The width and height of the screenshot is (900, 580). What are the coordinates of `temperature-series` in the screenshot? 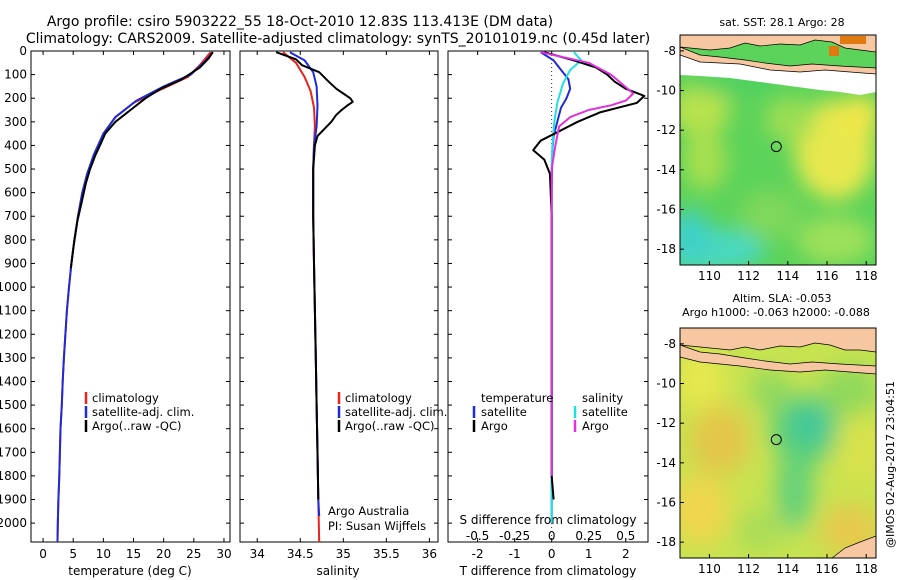 It's located at (135, 297).